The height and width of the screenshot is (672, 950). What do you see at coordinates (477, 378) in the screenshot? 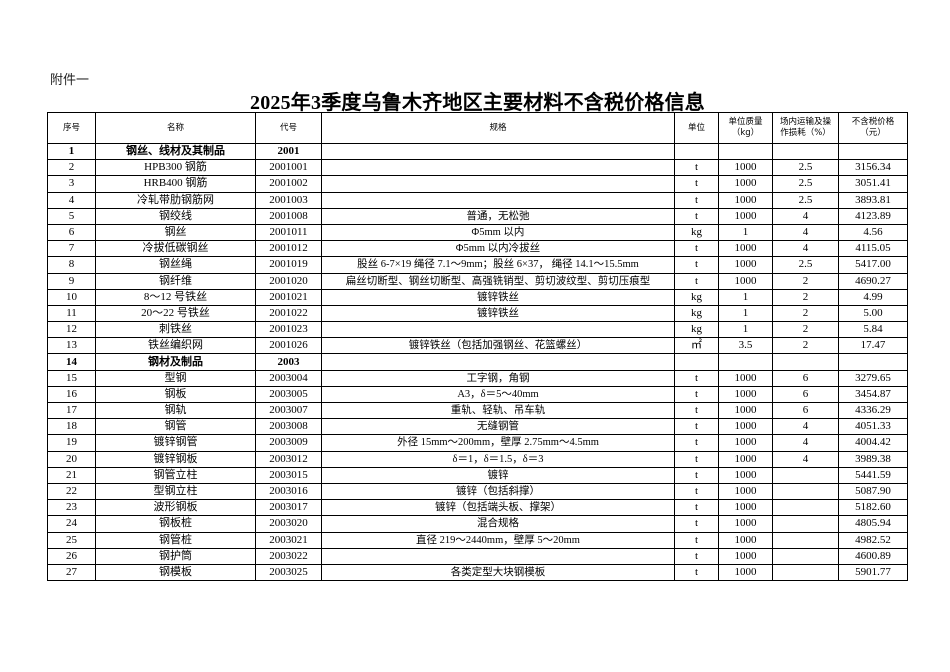
I see `table-row: 15 型钢 2003004 工字钢，角钢 t 1000 6 3279.65` at bounding box center [477, 378].